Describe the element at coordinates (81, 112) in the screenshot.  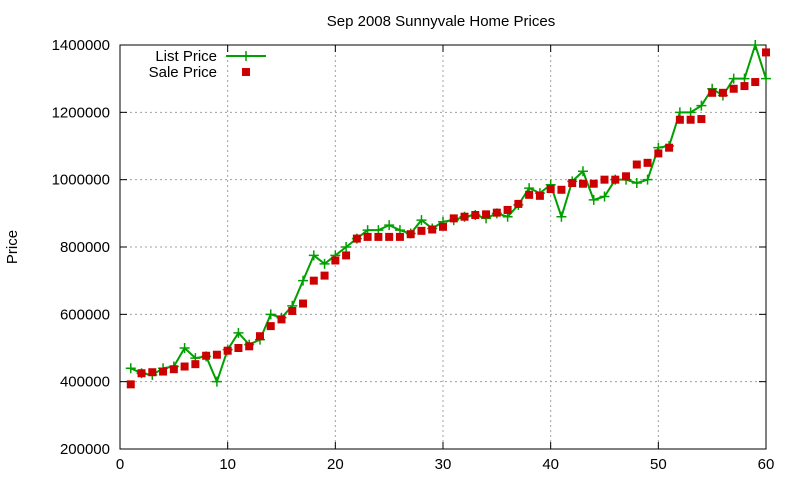
I see `y-tick-label: 1200000` at that location.